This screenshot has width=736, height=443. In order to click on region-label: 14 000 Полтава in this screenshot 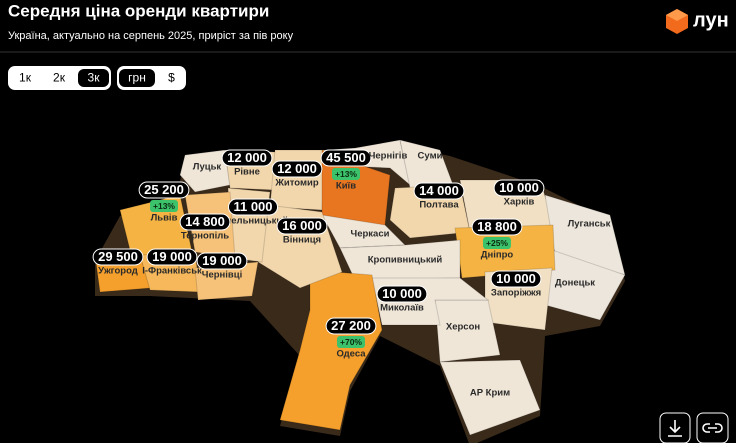, I will do `click(439, 196)`.